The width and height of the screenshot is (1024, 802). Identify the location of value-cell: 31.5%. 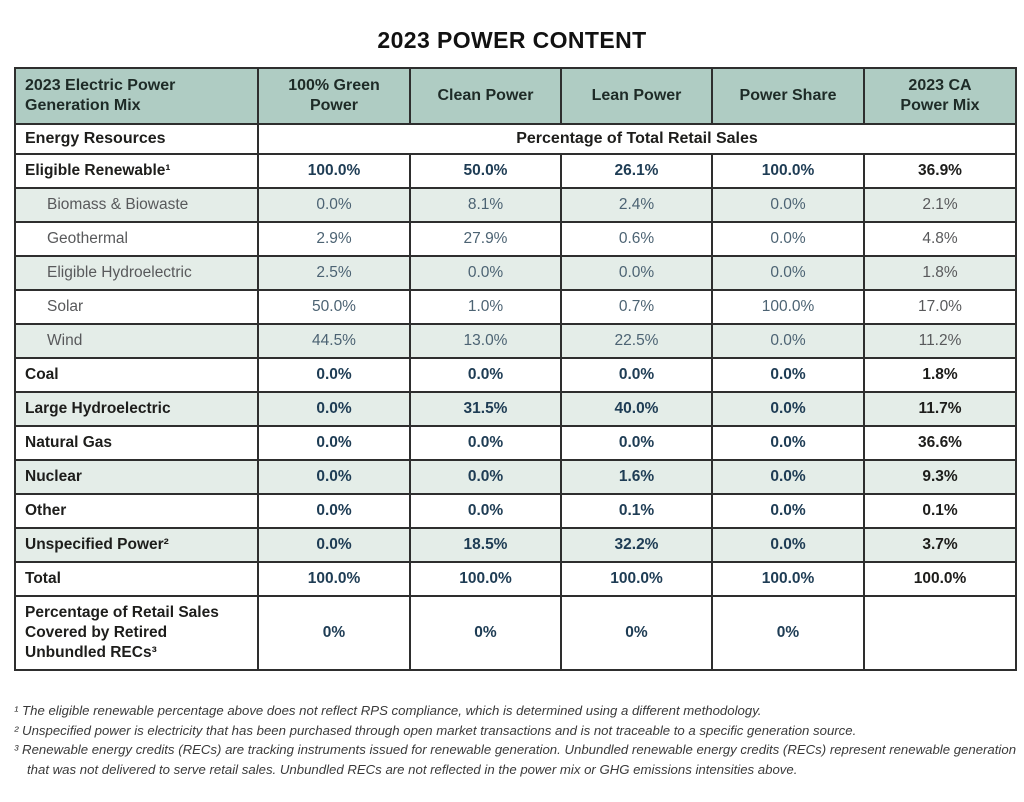
(485, 409).